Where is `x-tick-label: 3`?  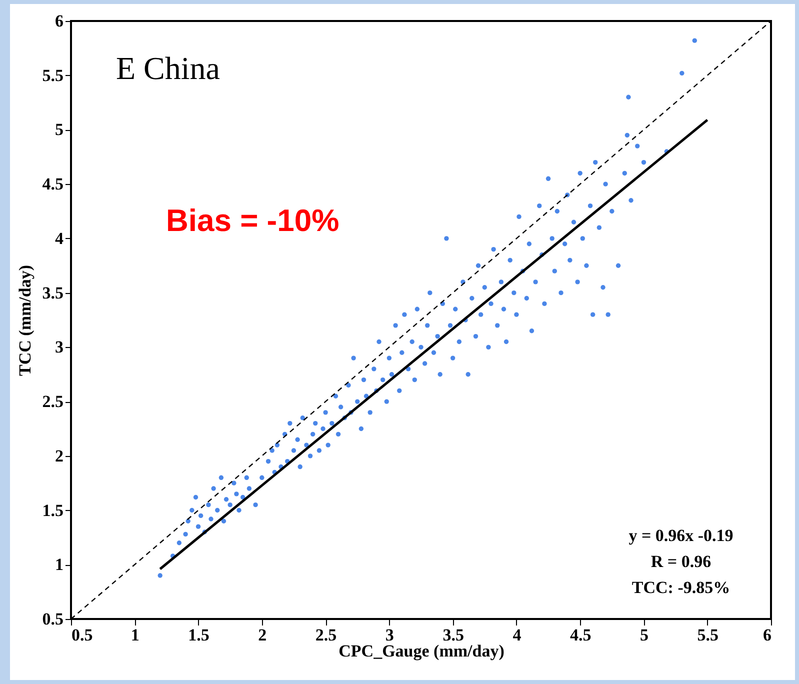 x-tick-label: 3 is located at coordinates (389, 635).